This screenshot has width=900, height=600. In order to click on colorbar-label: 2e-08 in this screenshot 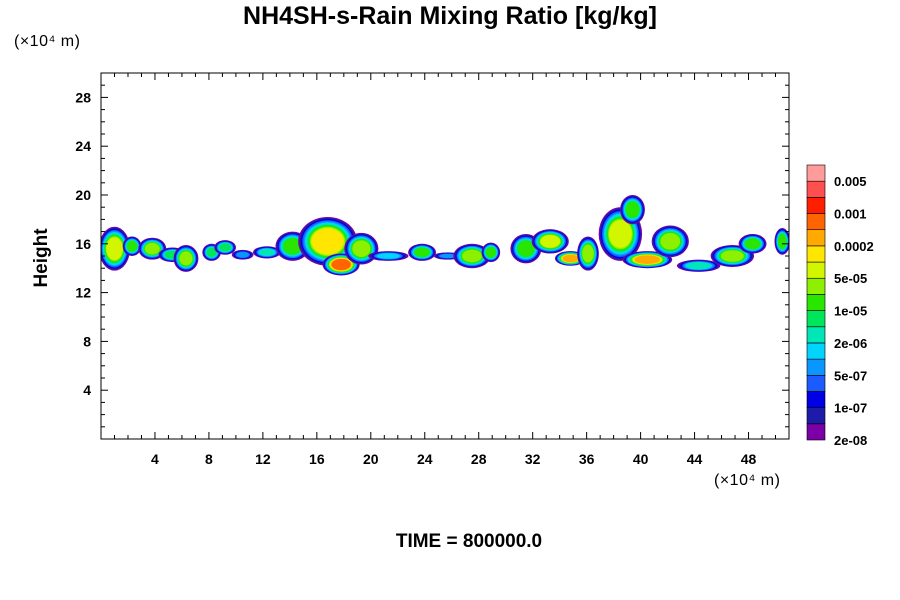, I will do `click(850, 440)`.